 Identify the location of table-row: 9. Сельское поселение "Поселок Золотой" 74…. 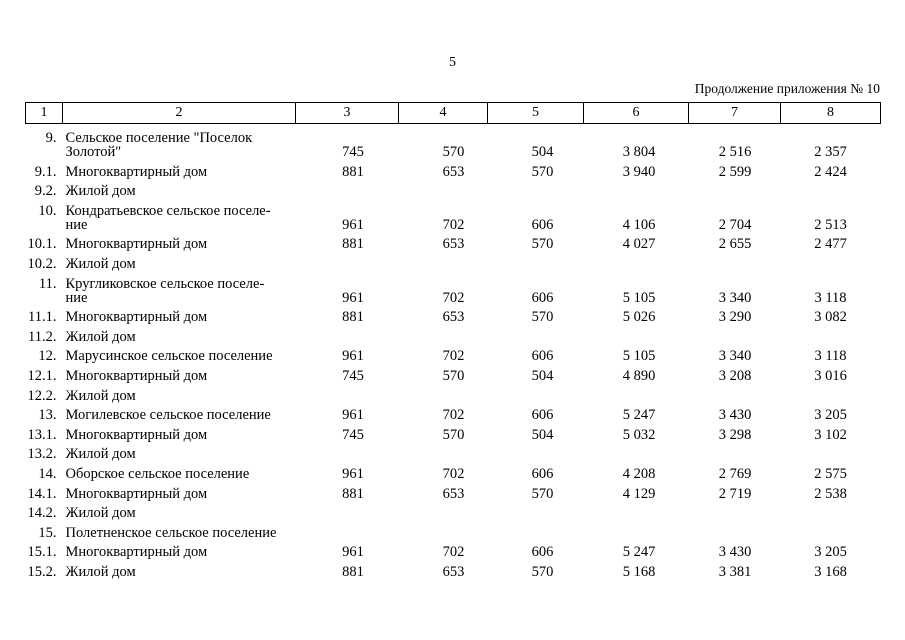
(453, 143).